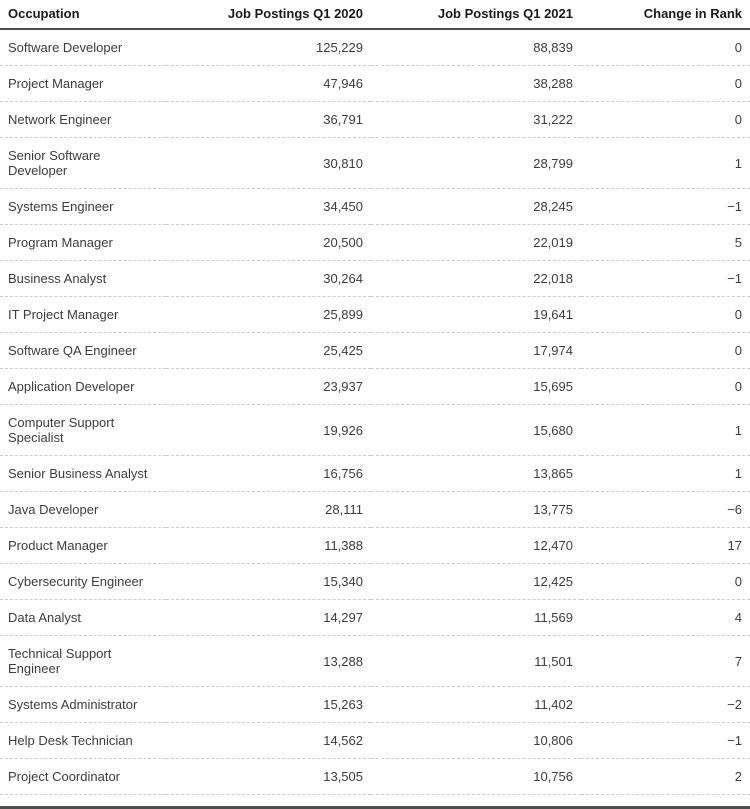 This screenshot has height=809, width=750. I want to click on occupation-cell: Computer Support Specialist, so click(83, 430).